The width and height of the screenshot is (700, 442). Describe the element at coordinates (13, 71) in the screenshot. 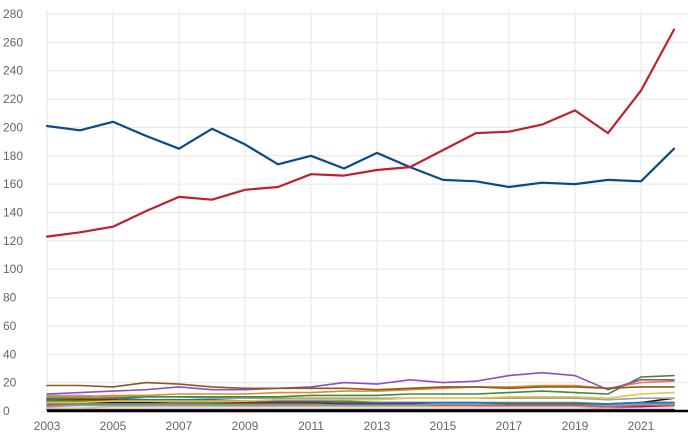

I see `y-tick-label: 240` at that location.